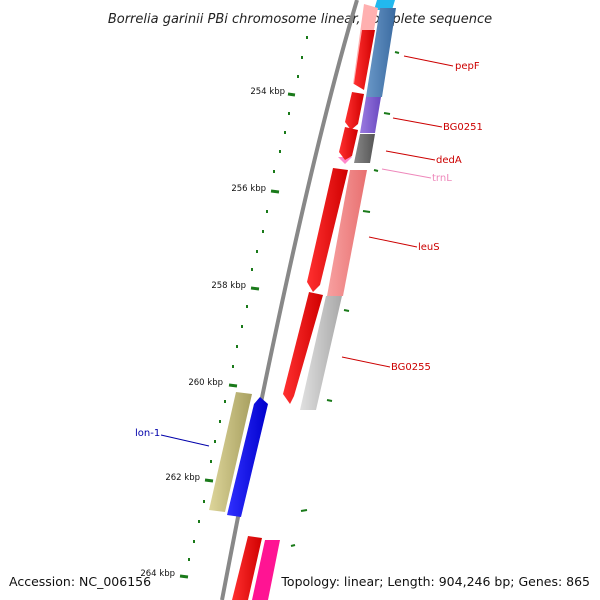 The image size is (600, 600). I want to click on gene-label-bg0251: BG0251, so click(463, 127).